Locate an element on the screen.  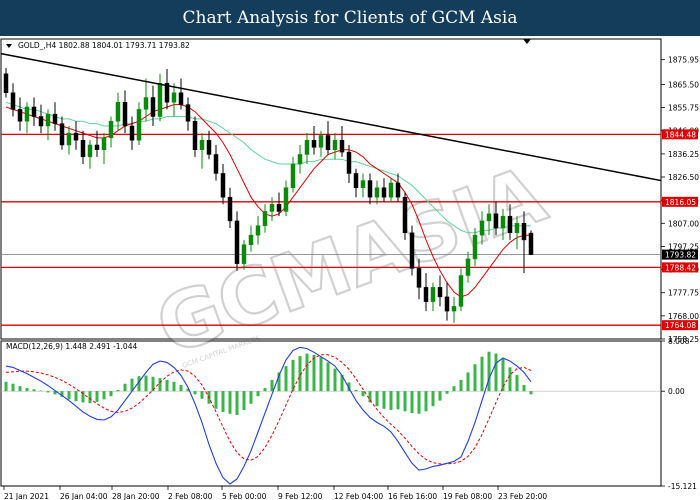
price-tick-label: 1865.50 is located at coordinates (683, 84).